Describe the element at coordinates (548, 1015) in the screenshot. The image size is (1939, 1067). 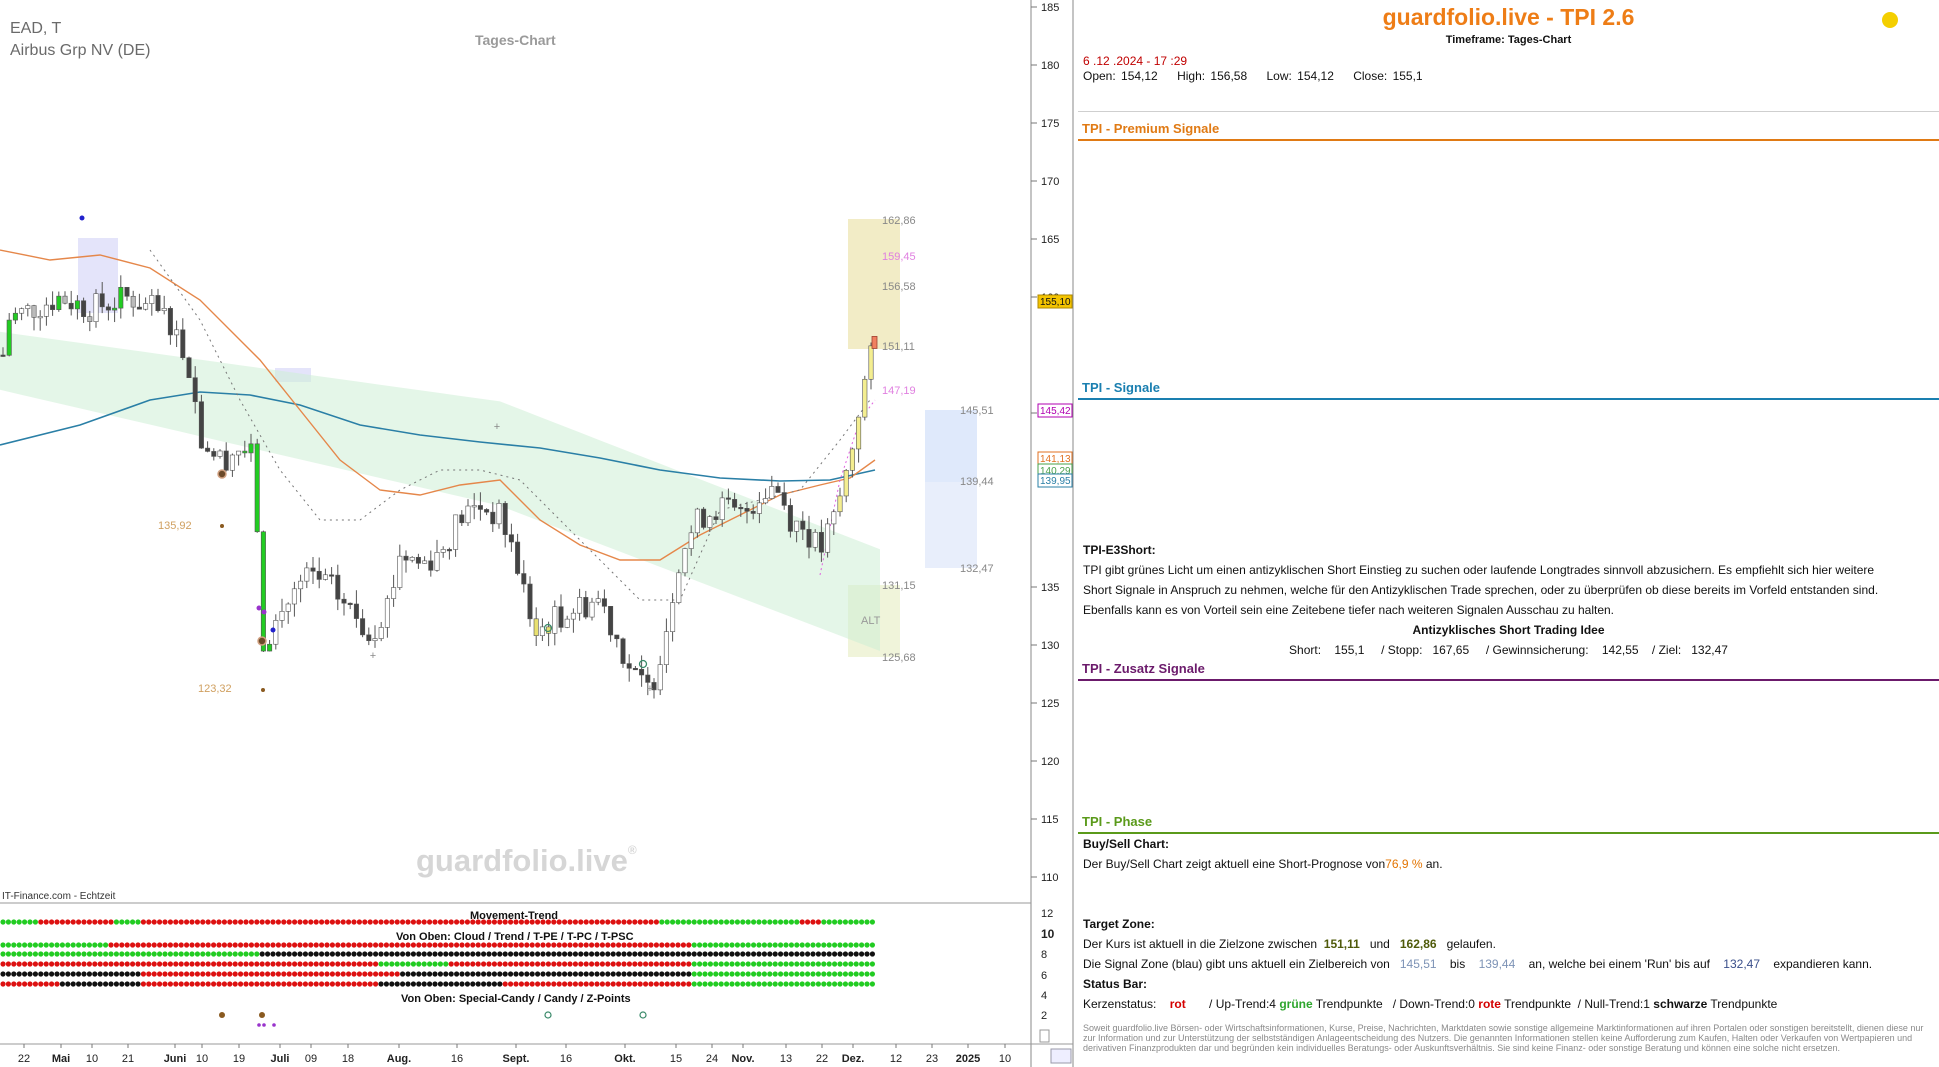
I see `z-point-ring` at that location.